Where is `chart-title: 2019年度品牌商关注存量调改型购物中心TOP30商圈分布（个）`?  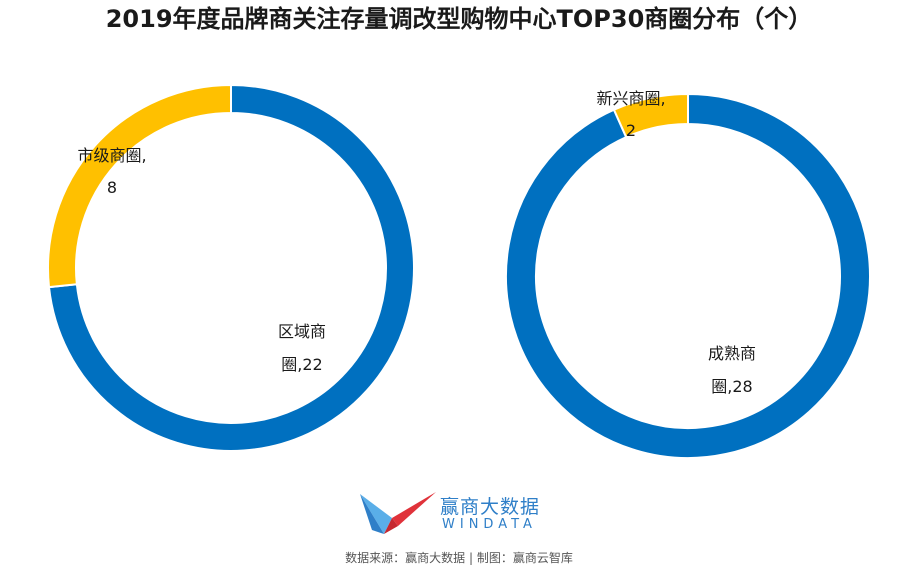 chart-title: 2019年度品牌商关注存量调改型购物中心TOP30商圈分布（个） is located at coordinates (459, 19).